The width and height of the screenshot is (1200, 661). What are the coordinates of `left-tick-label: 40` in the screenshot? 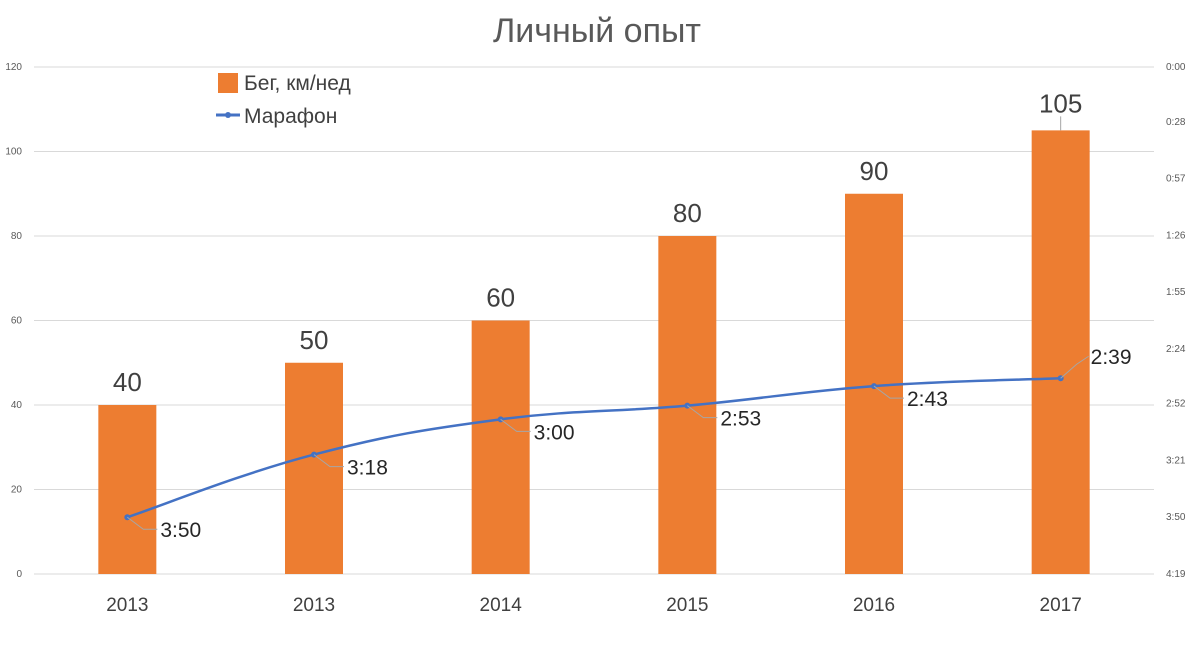 It's located at (17, 405).